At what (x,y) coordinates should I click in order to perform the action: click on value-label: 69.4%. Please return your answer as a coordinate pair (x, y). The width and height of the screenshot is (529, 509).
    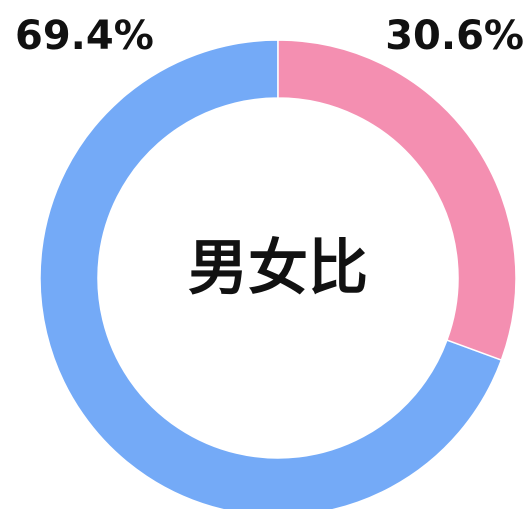
    Looking at the image, I should click on (84, 36).